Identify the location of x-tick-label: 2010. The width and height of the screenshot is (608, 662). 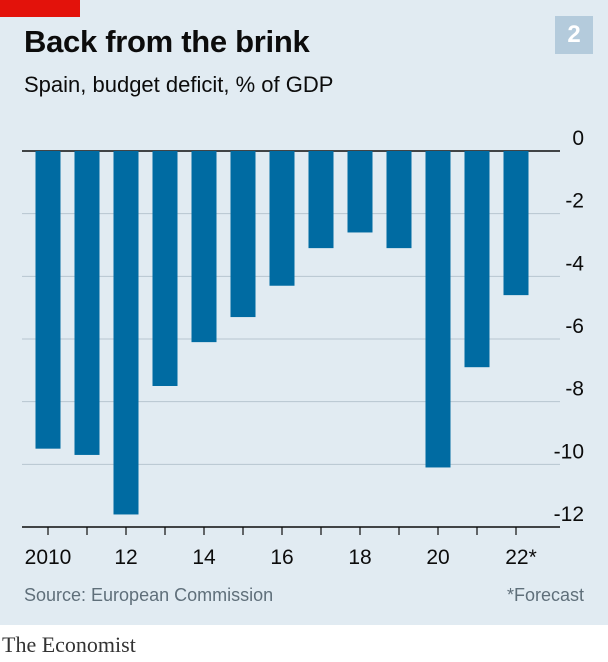
(48, 557).